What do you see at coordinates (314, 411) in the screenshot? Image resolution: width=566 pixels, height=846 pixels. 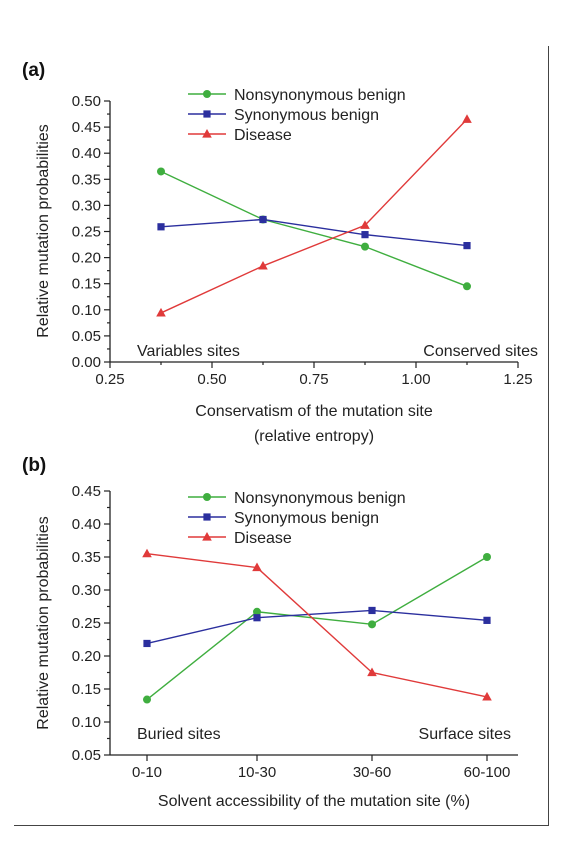 I see `x-axis-title: Conservatism of the mutation site` at bounding box center [314, 411].